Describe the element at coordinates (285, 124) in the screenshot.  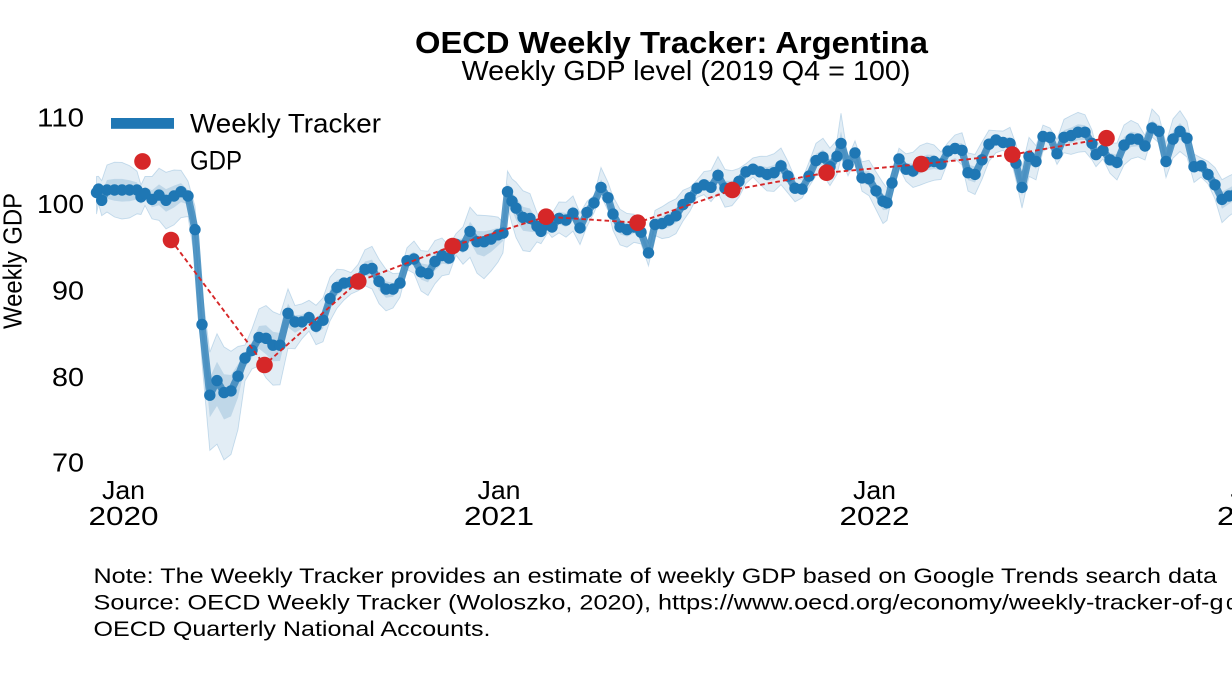
I see `svg-text: Weekly Tracker` at that location.